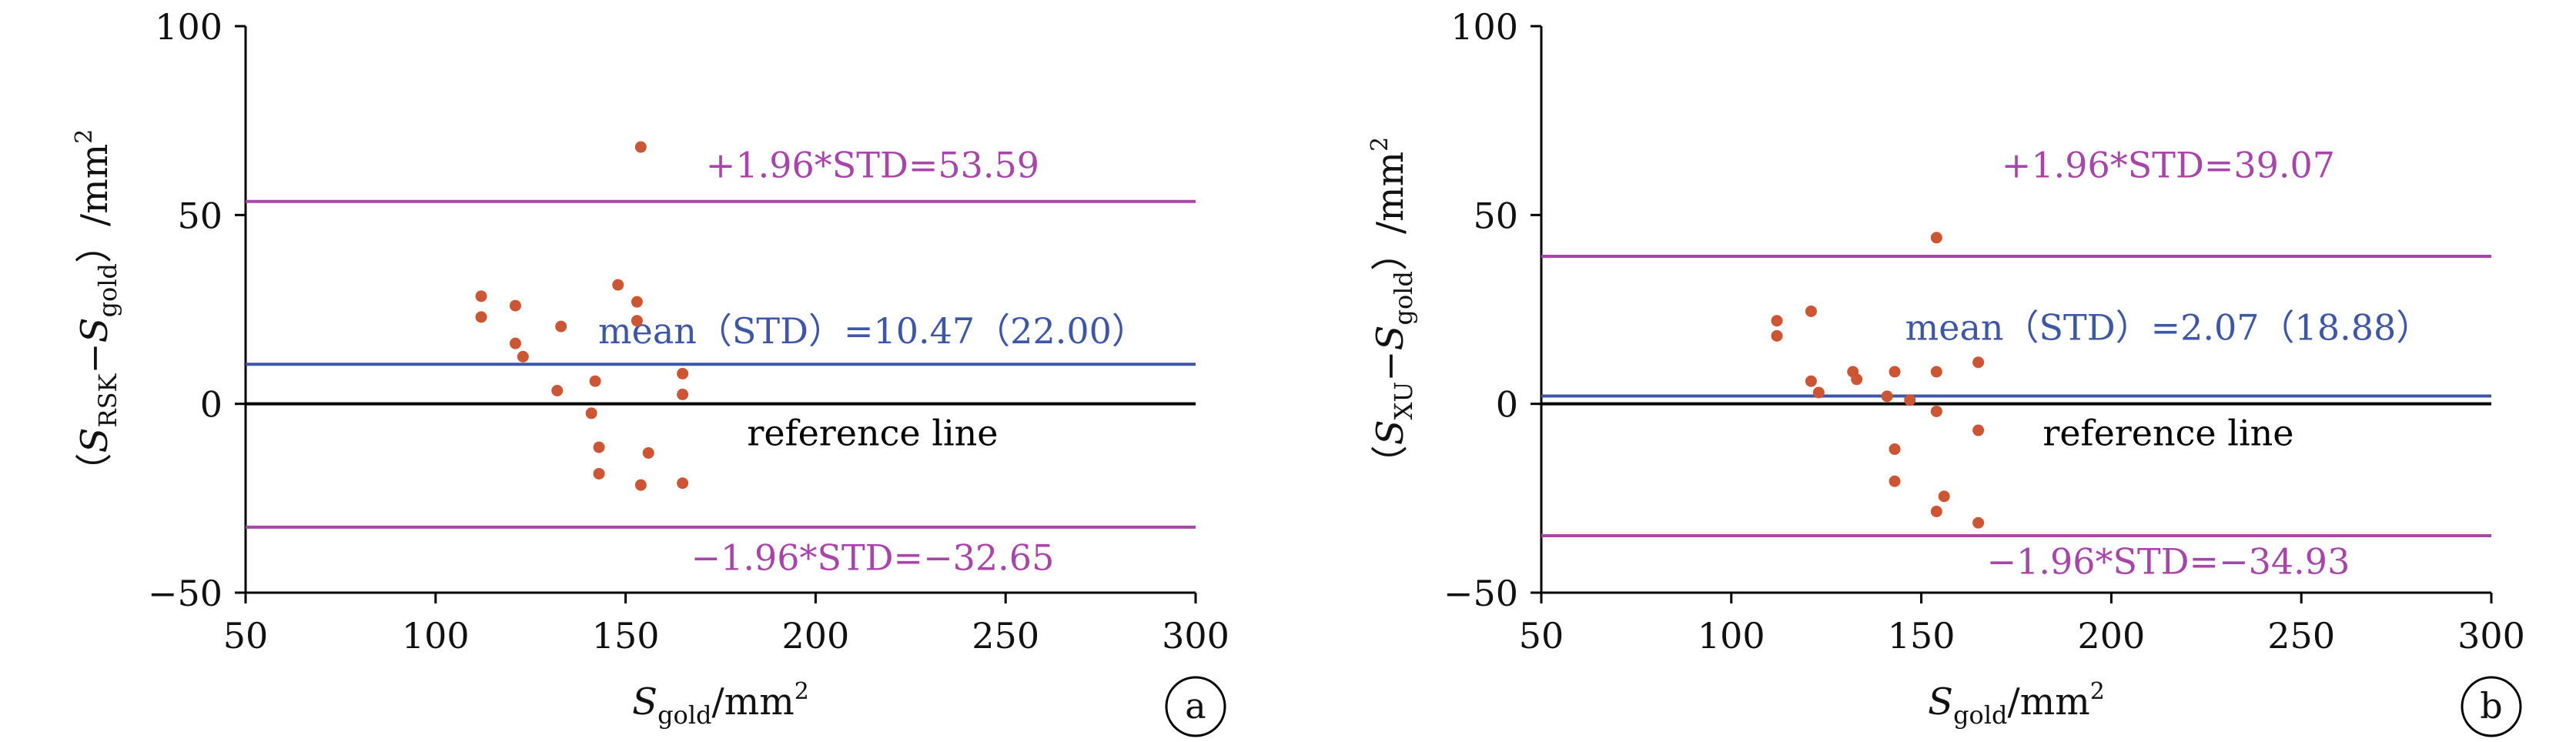 The width and height of the screenshot is (2576, 742). I want to click on hline-label-lower: −1.96*STD=−32.65, so click(873, 558).